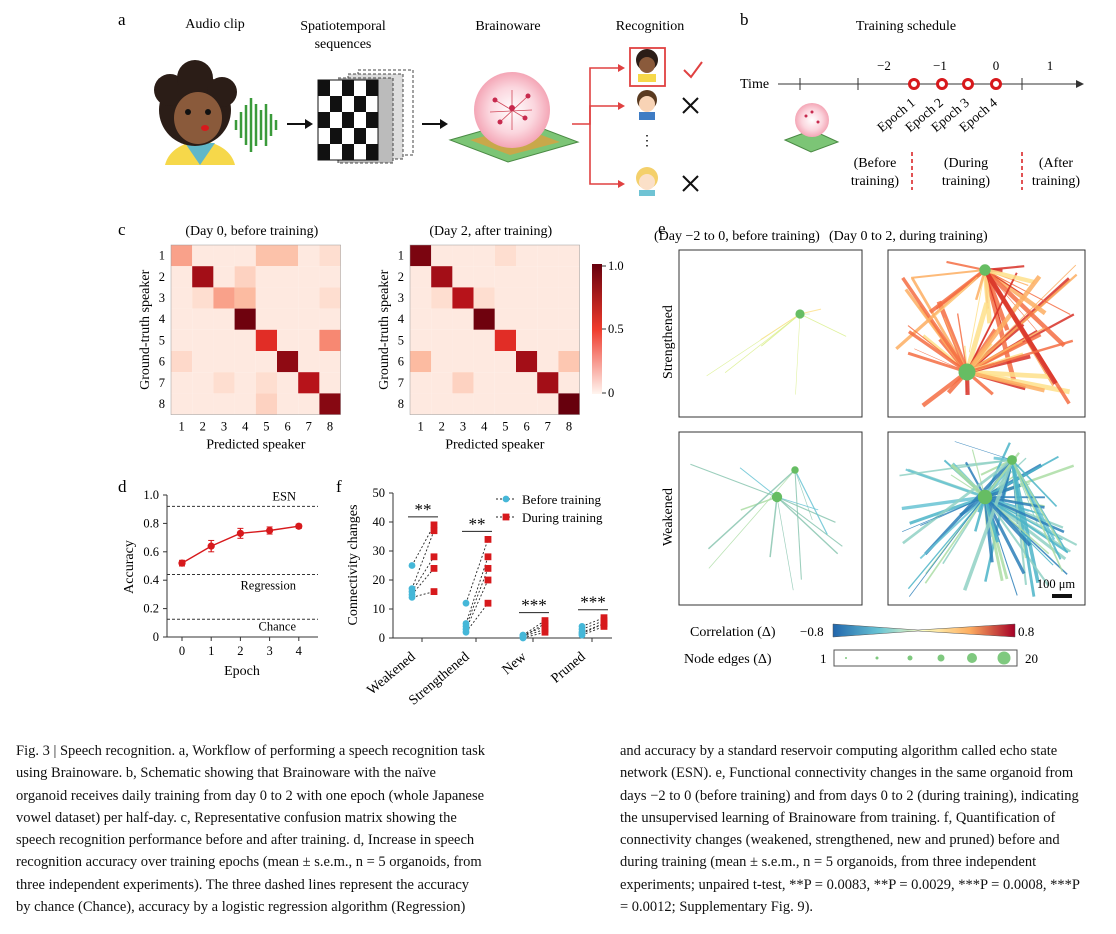 Image resolution: width=1116 pixels, height=934 pixels. Describe the element at coordinates (412, 565) in the screenshot. I see `before-point` at that location.